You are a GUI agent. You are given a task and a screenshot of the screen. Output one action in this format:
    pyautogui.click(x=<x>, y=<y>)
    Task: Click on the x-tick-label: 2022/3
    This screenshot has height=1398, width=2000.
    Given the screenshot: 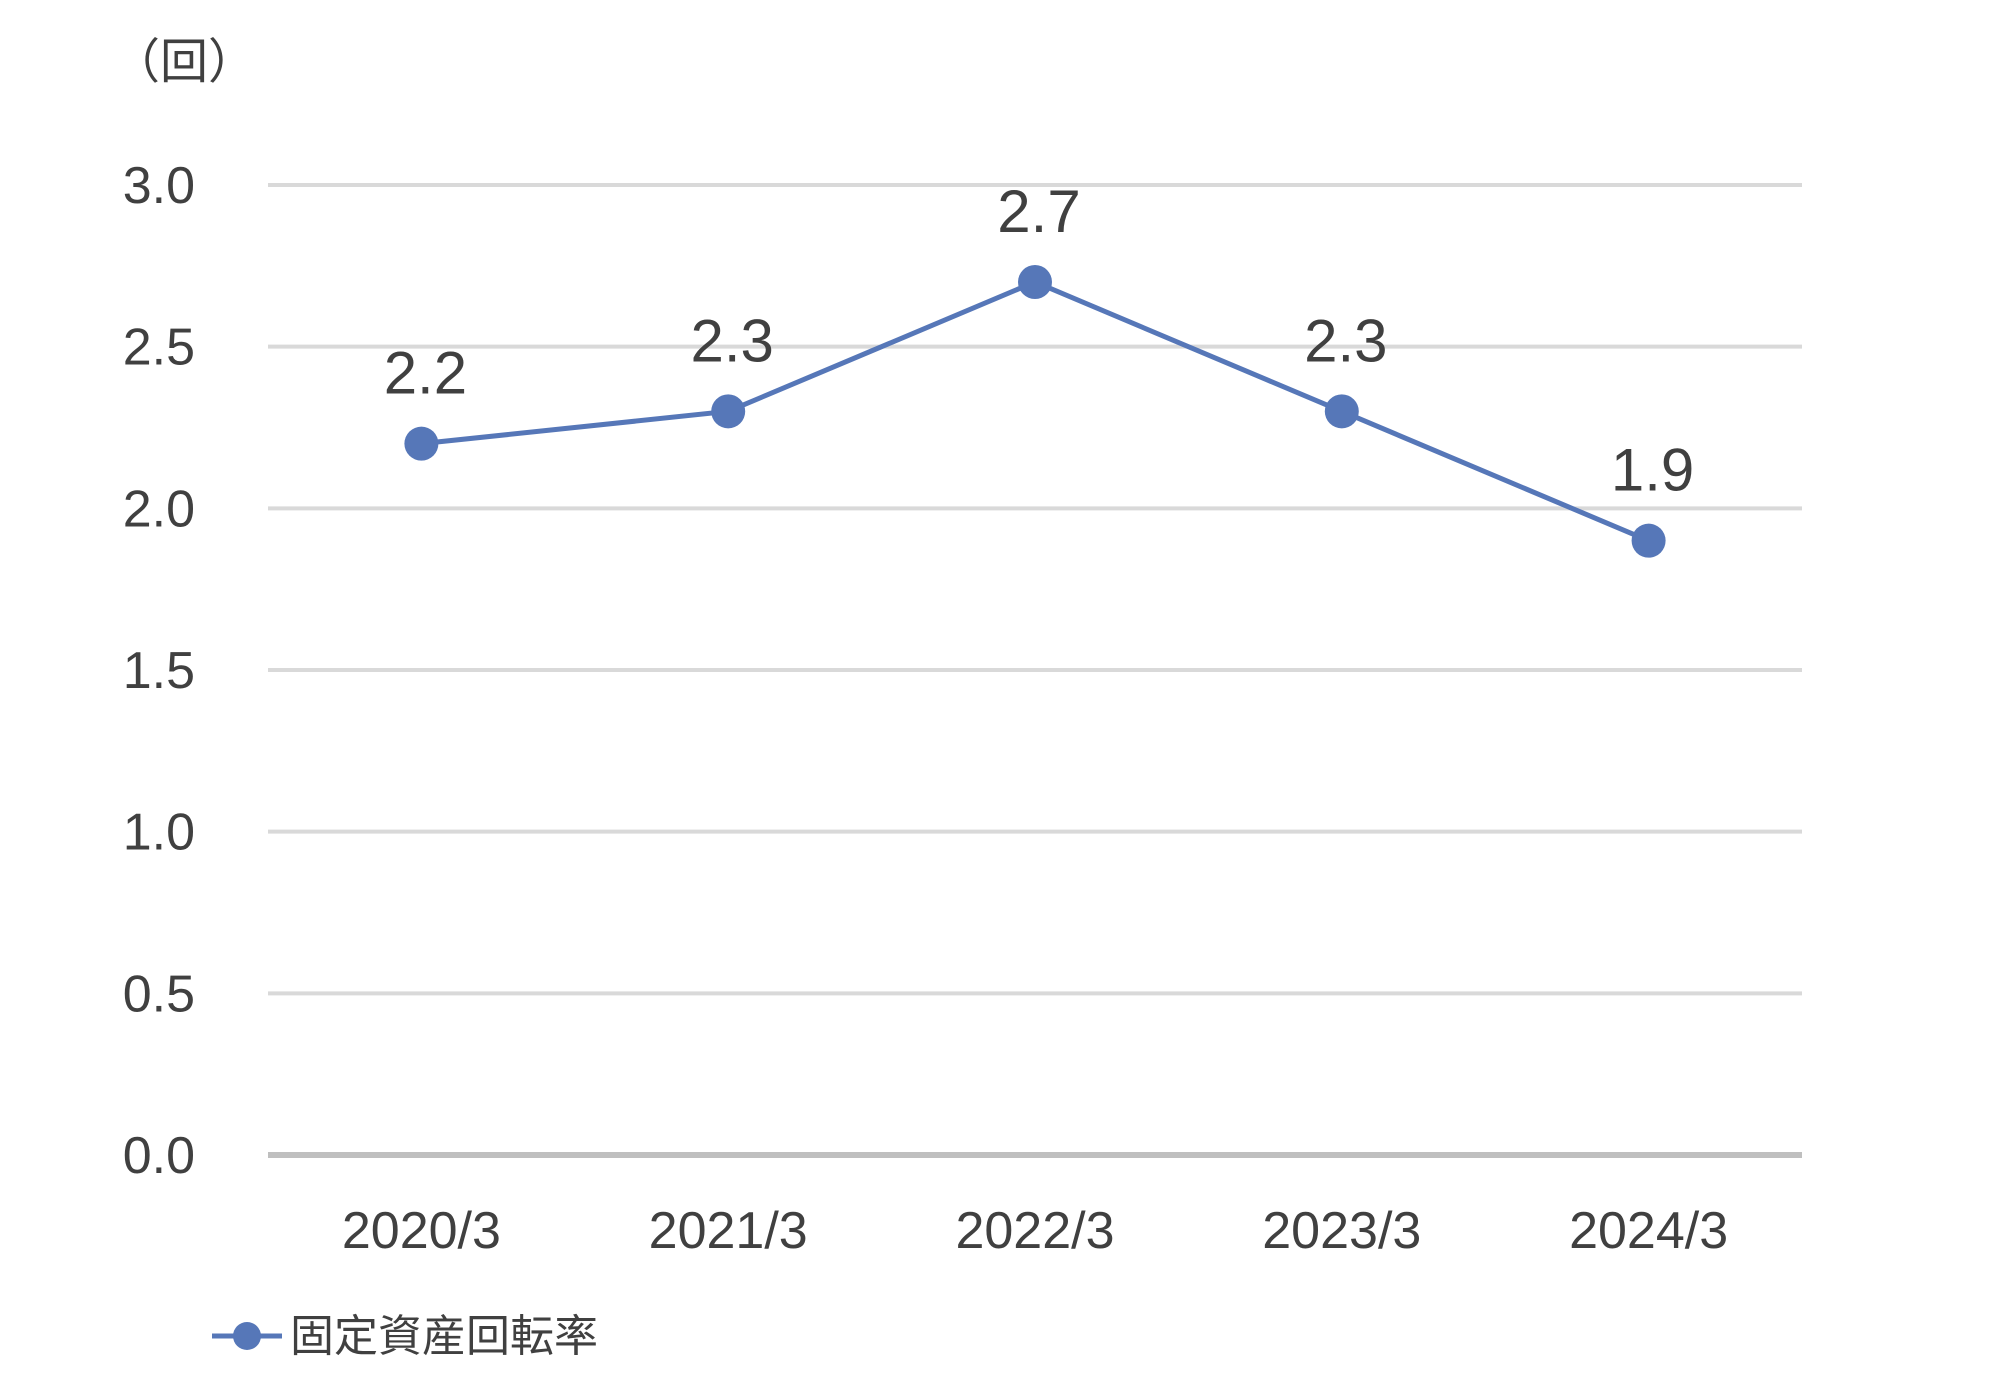 What is the action you would take?
    pyautogui.click(x=1034, y=1231)
    